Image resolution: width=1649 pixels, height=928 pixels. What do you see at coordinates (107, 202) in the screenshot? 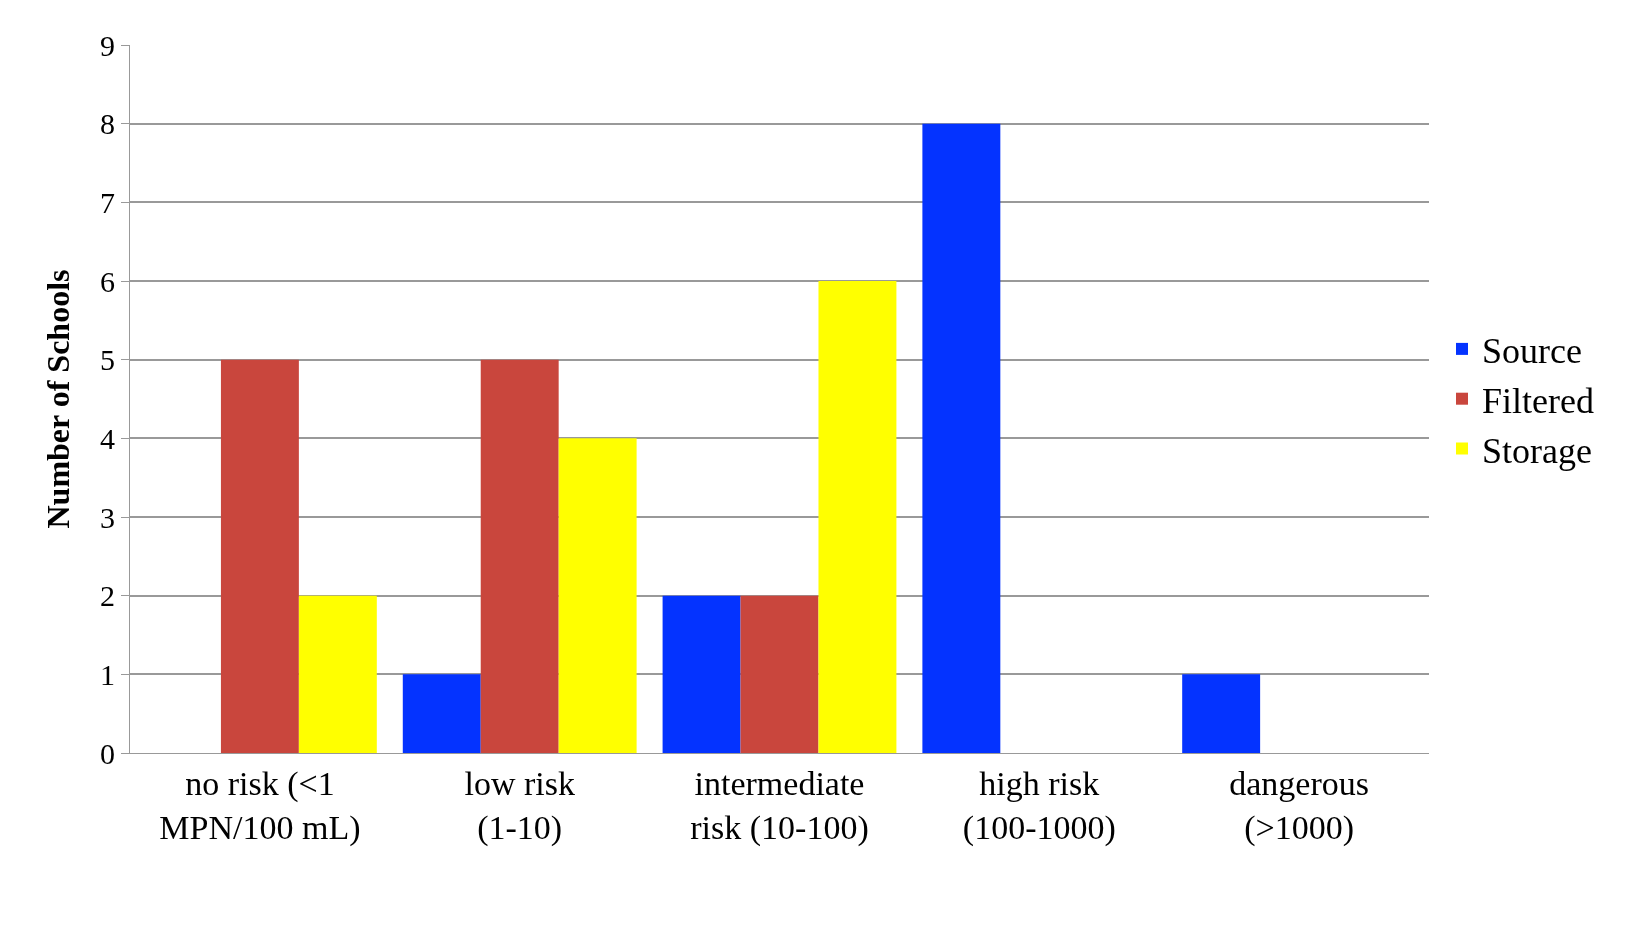
I see `y-tick-label: 7` at bounding box center [107, 202].